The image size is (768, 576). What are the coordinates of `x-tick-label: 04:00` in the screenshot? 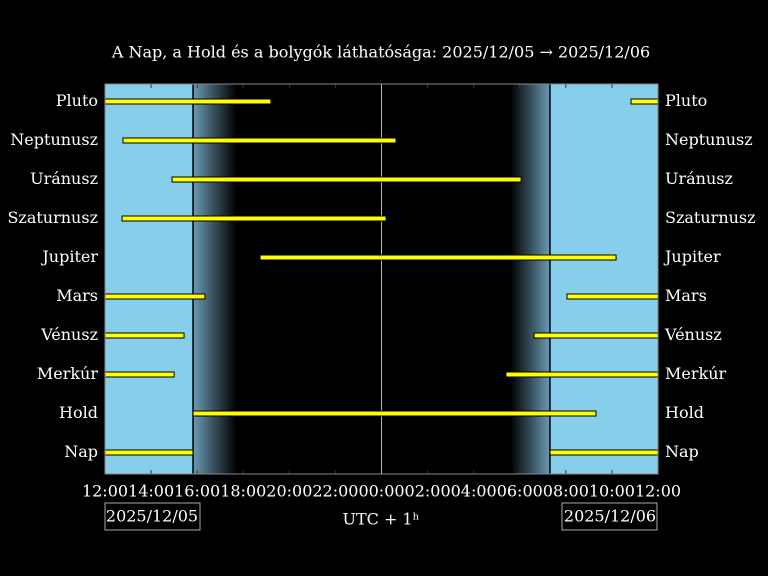 It's located at (474, 491).